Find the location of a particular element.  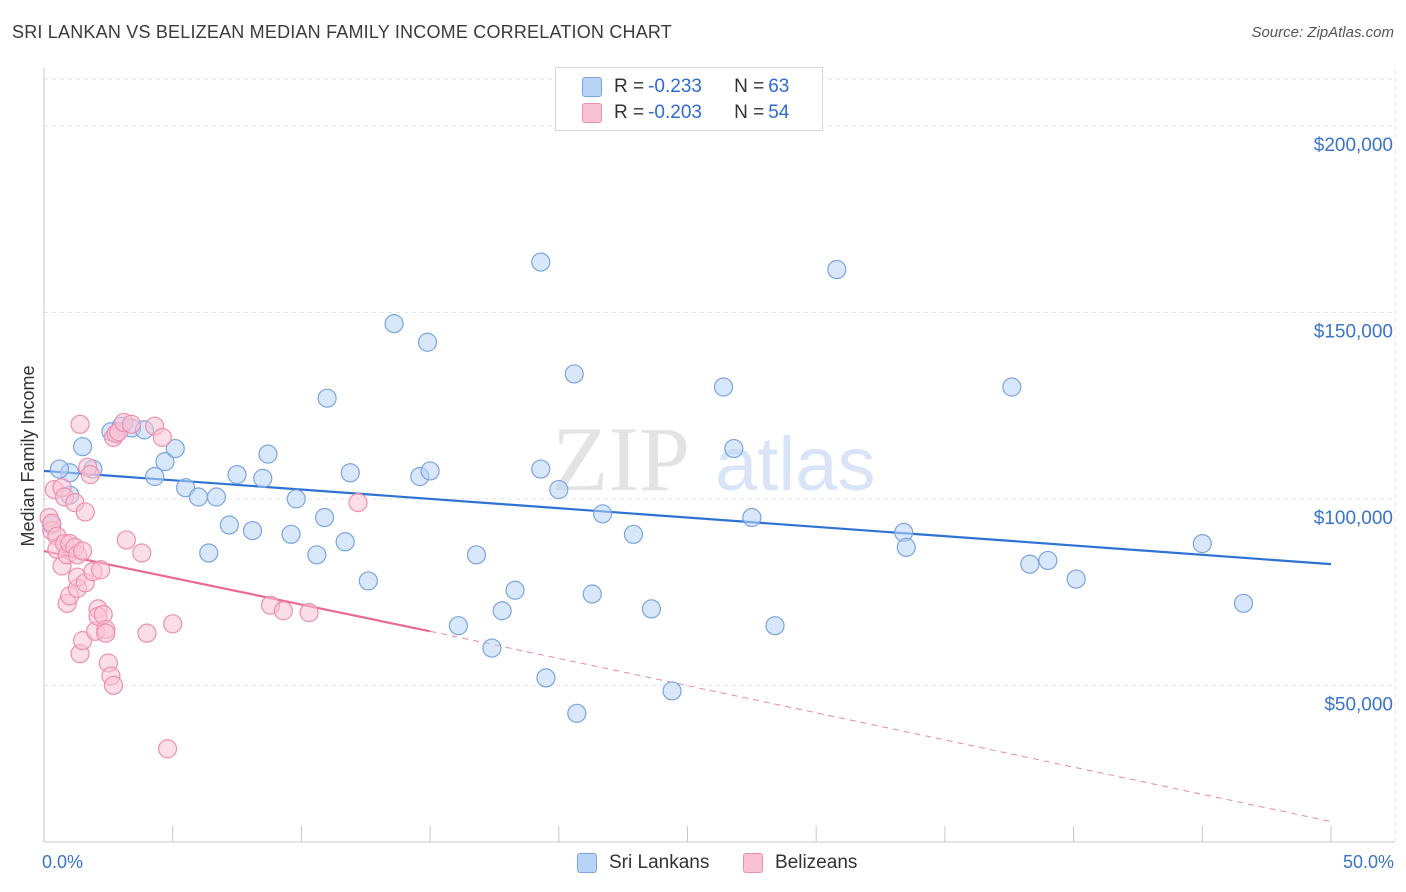

y-axis-label: Median Family Income is located at coordinates (28, 455).